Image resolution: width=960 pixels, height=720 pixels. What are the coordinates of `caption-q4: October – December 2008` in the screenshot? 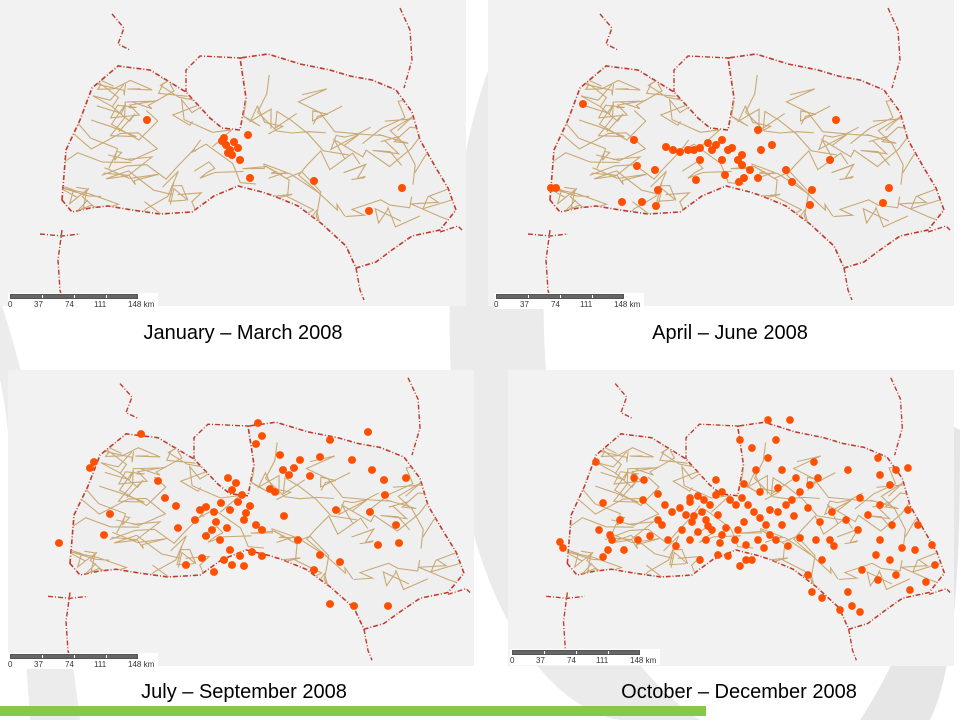 It's located at (739, 692).